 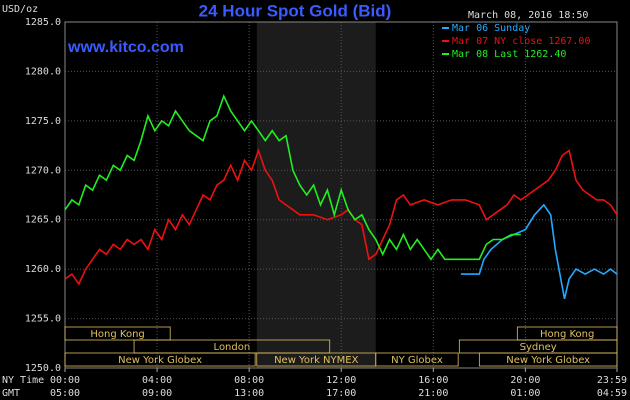 I want to click on session-label: NY Globex, so click(x=417, y=360).